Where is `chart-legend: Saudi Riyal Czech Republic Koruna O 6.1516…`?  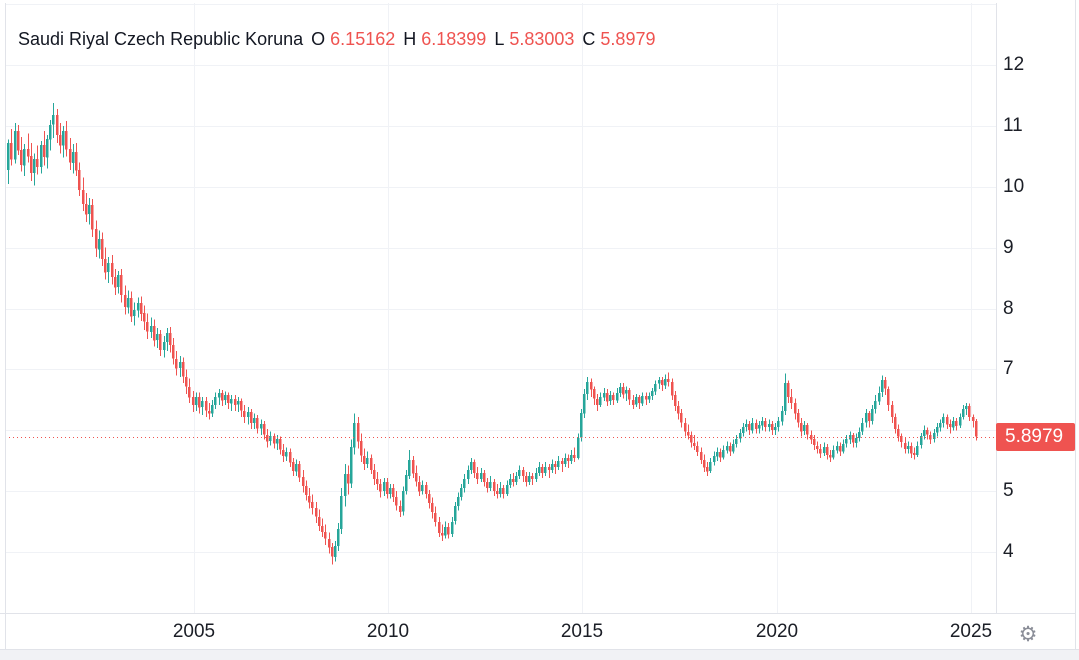 chart-legend: Saudi Riyal Czech Republic Koruna O 6.1516… is located at coordinates (336, 39).